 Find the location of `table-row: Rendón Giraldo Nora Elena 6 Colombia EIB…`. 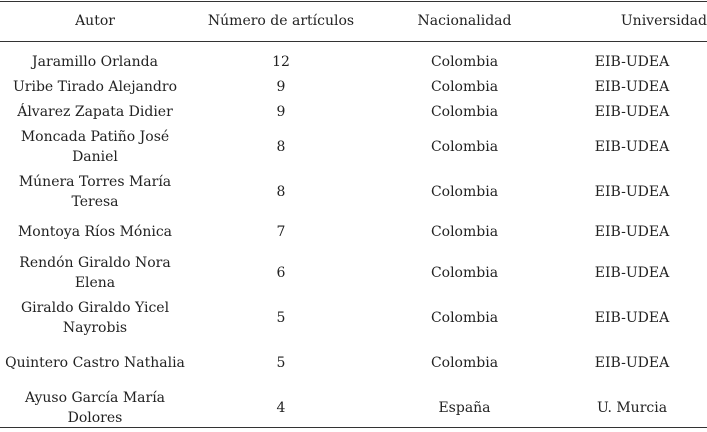

table-row: Rendón Giraldo Nora Elena 6 Colombia EIB… is located at coordinates (353, 272).